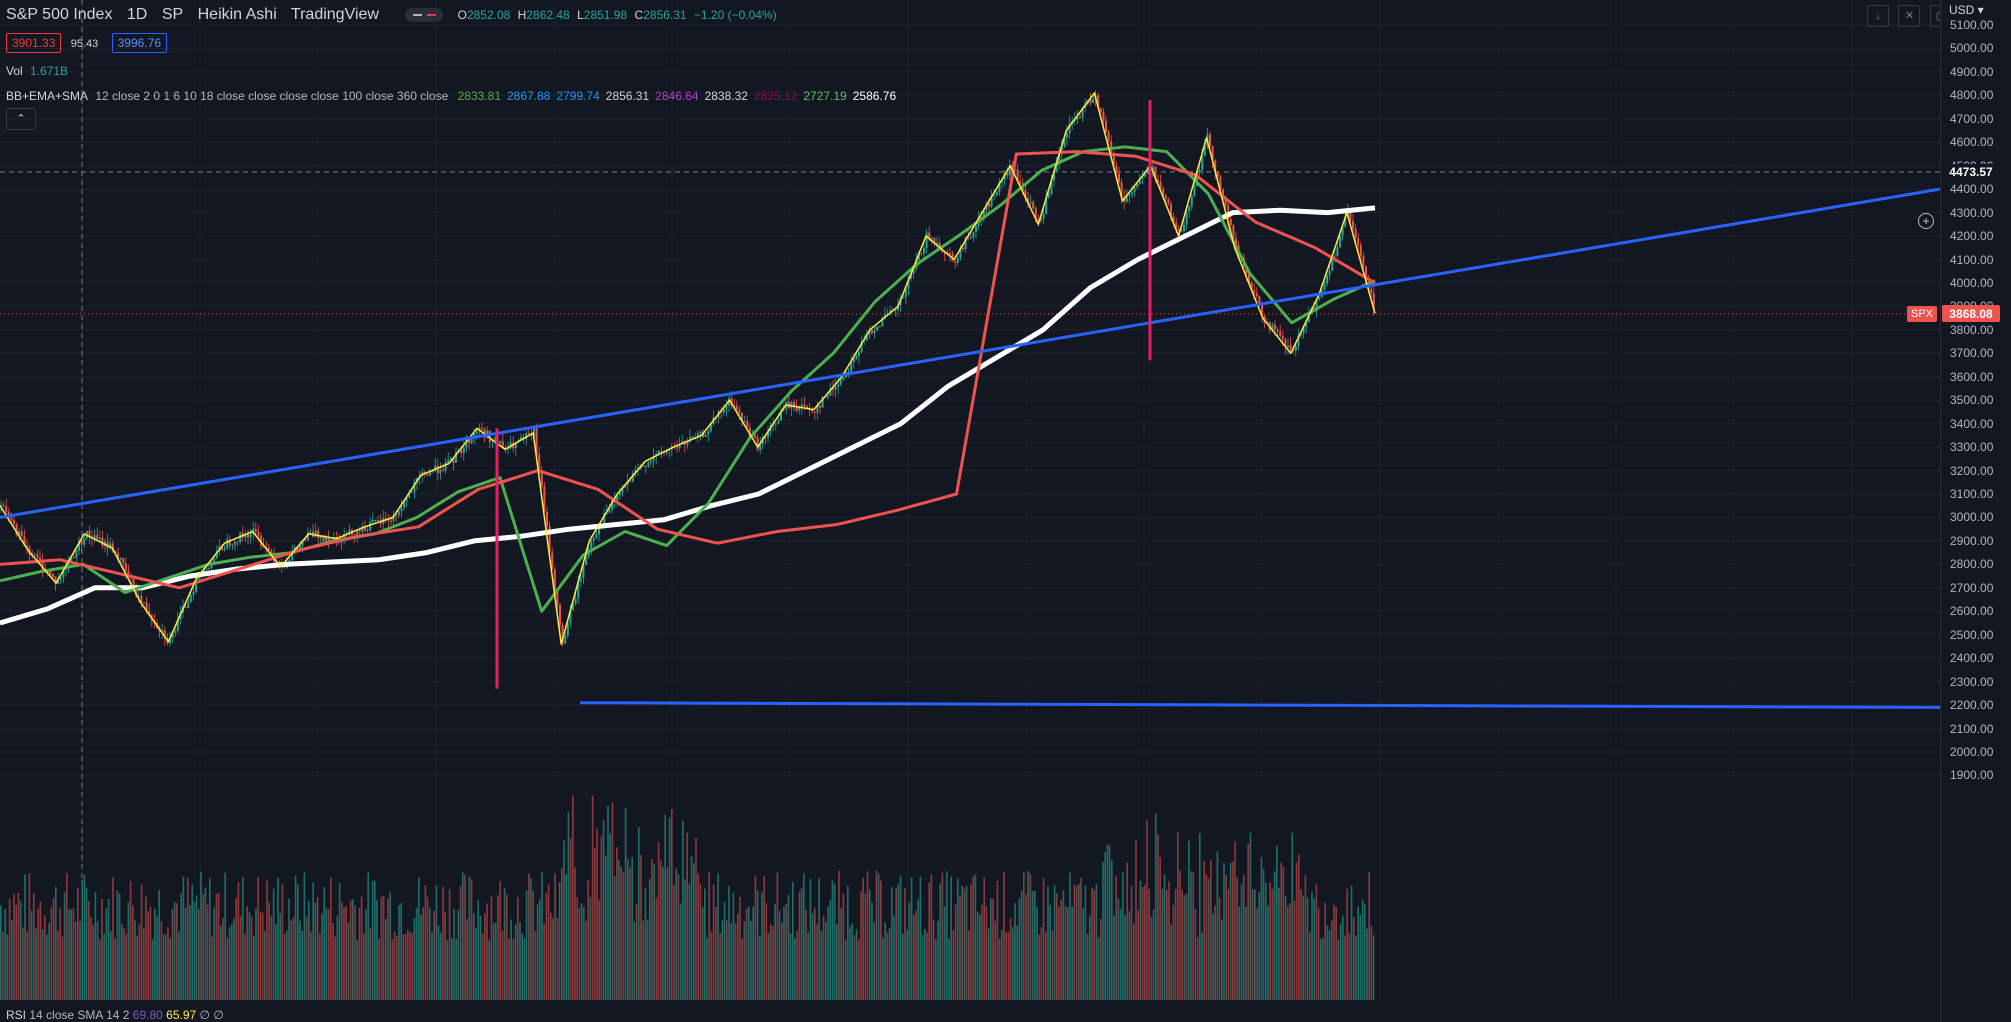 Image resolution: width=2011 pixels, height=1022 pixels. What do you see at coordinates (1909, 16) in the screenshot?
I see `close-pane-icon: ✕` at bounding box center [1909, 16].